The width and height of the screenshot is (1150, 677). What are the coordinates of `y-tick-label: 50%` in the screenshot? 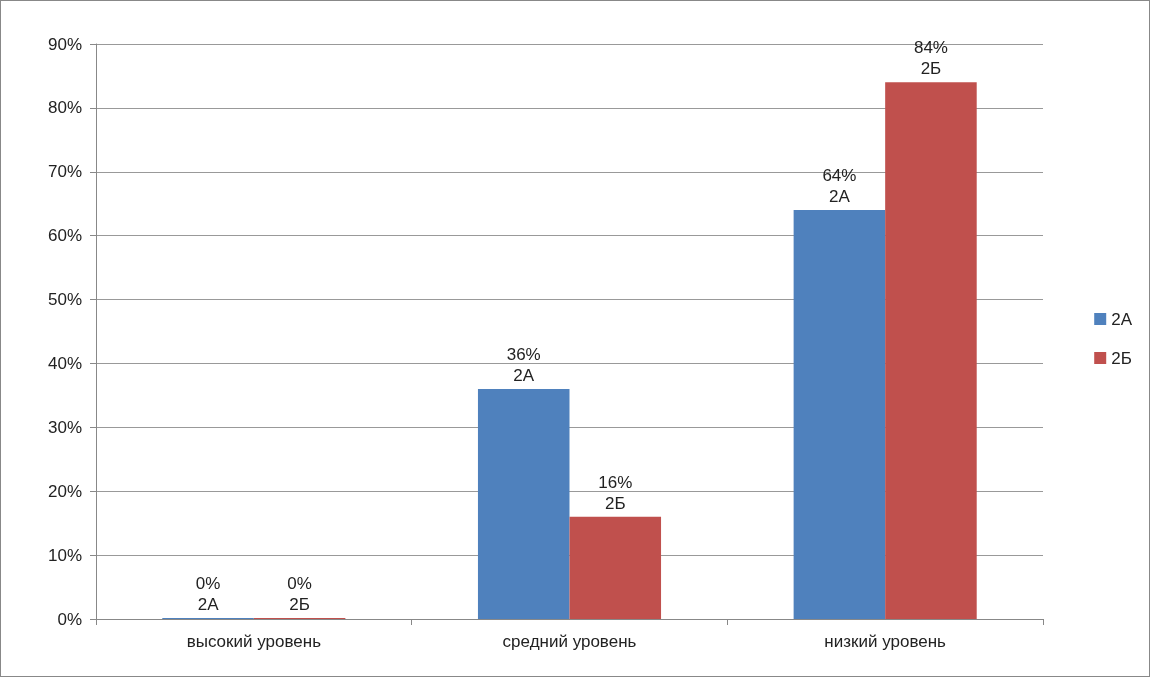 It's located at (64, 300).